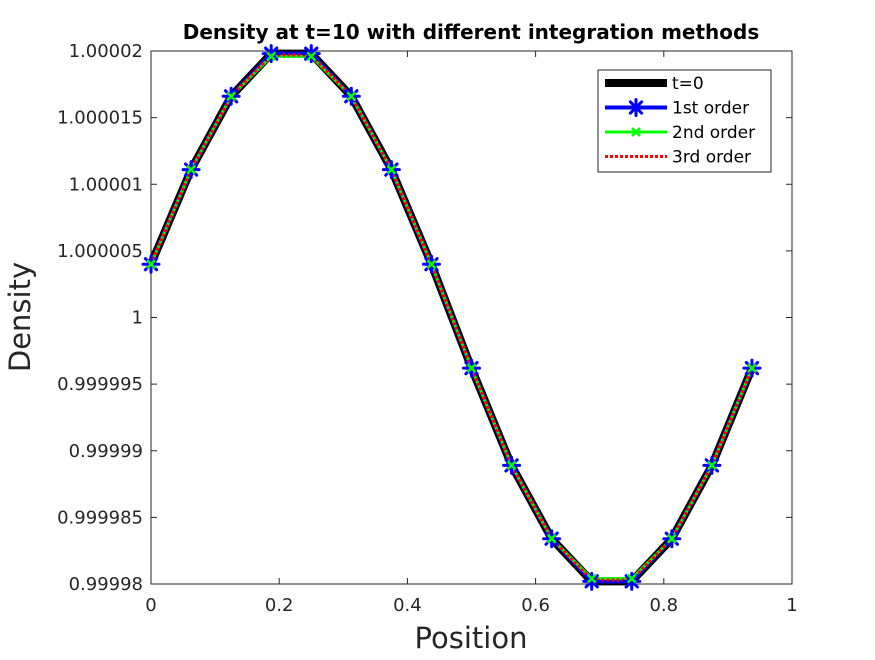  I want to click on legend-entry: t=0, so click(654, 84).